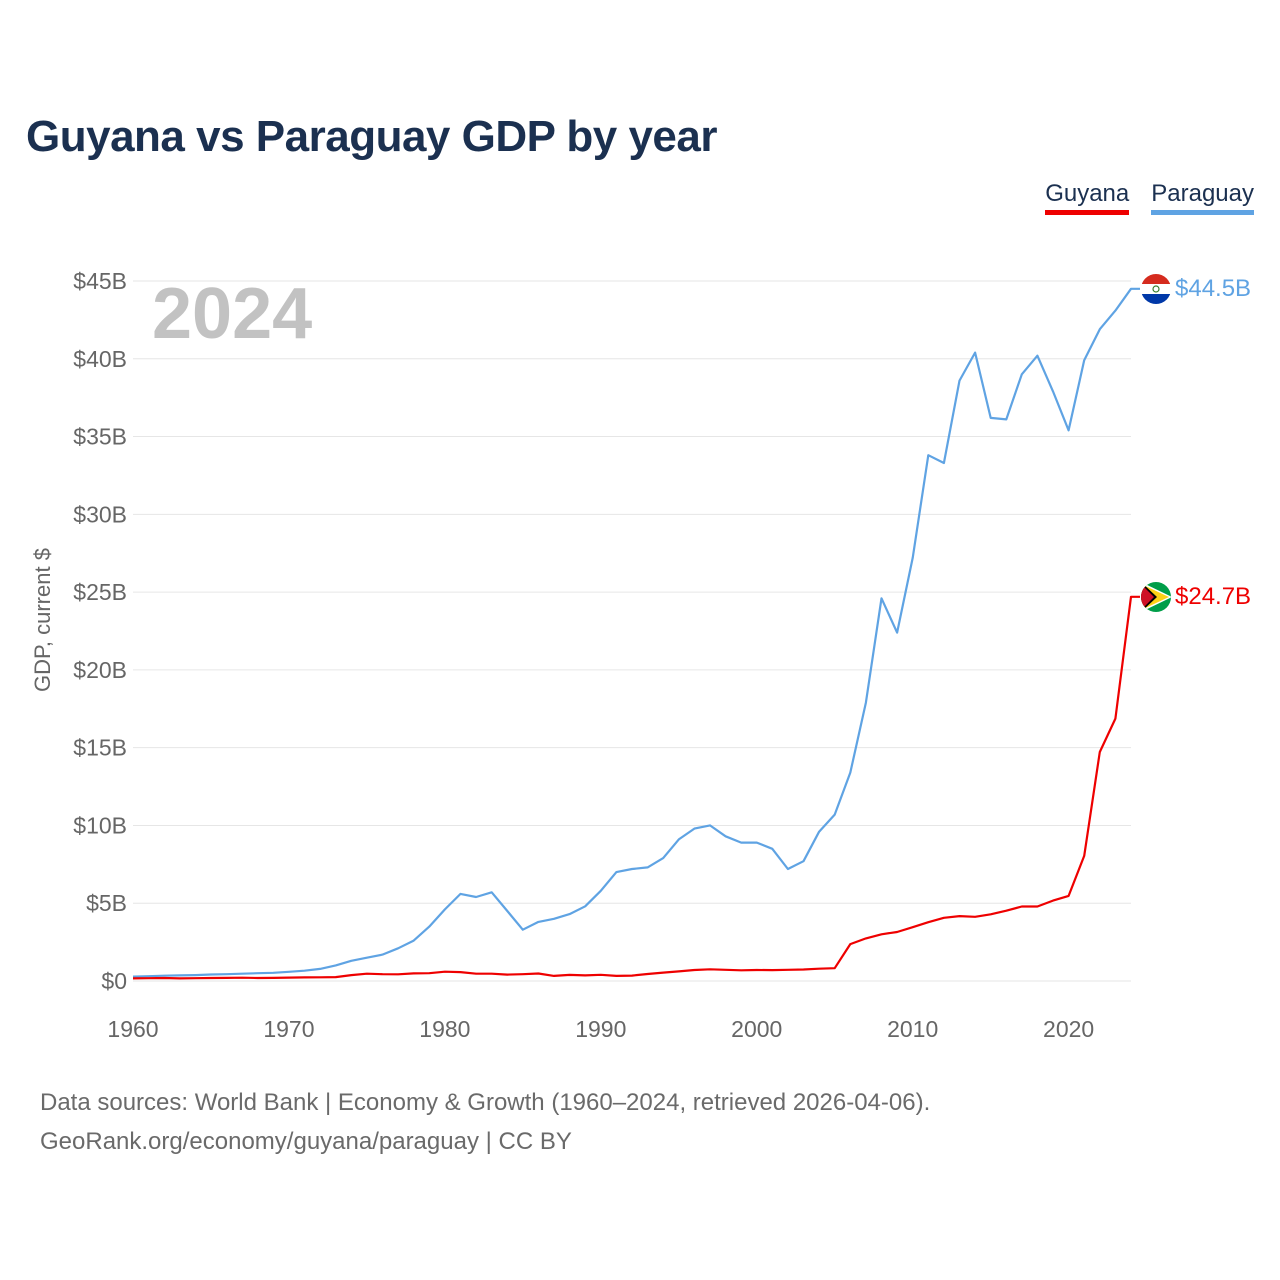 Image resolution: width=1280 pixels, height=1280 pixels. What do you see at coordinates (1202, 197) in the screenshot?
I see `legend-item-paraguay: Paraguay` at bounding box center [1202, 197].